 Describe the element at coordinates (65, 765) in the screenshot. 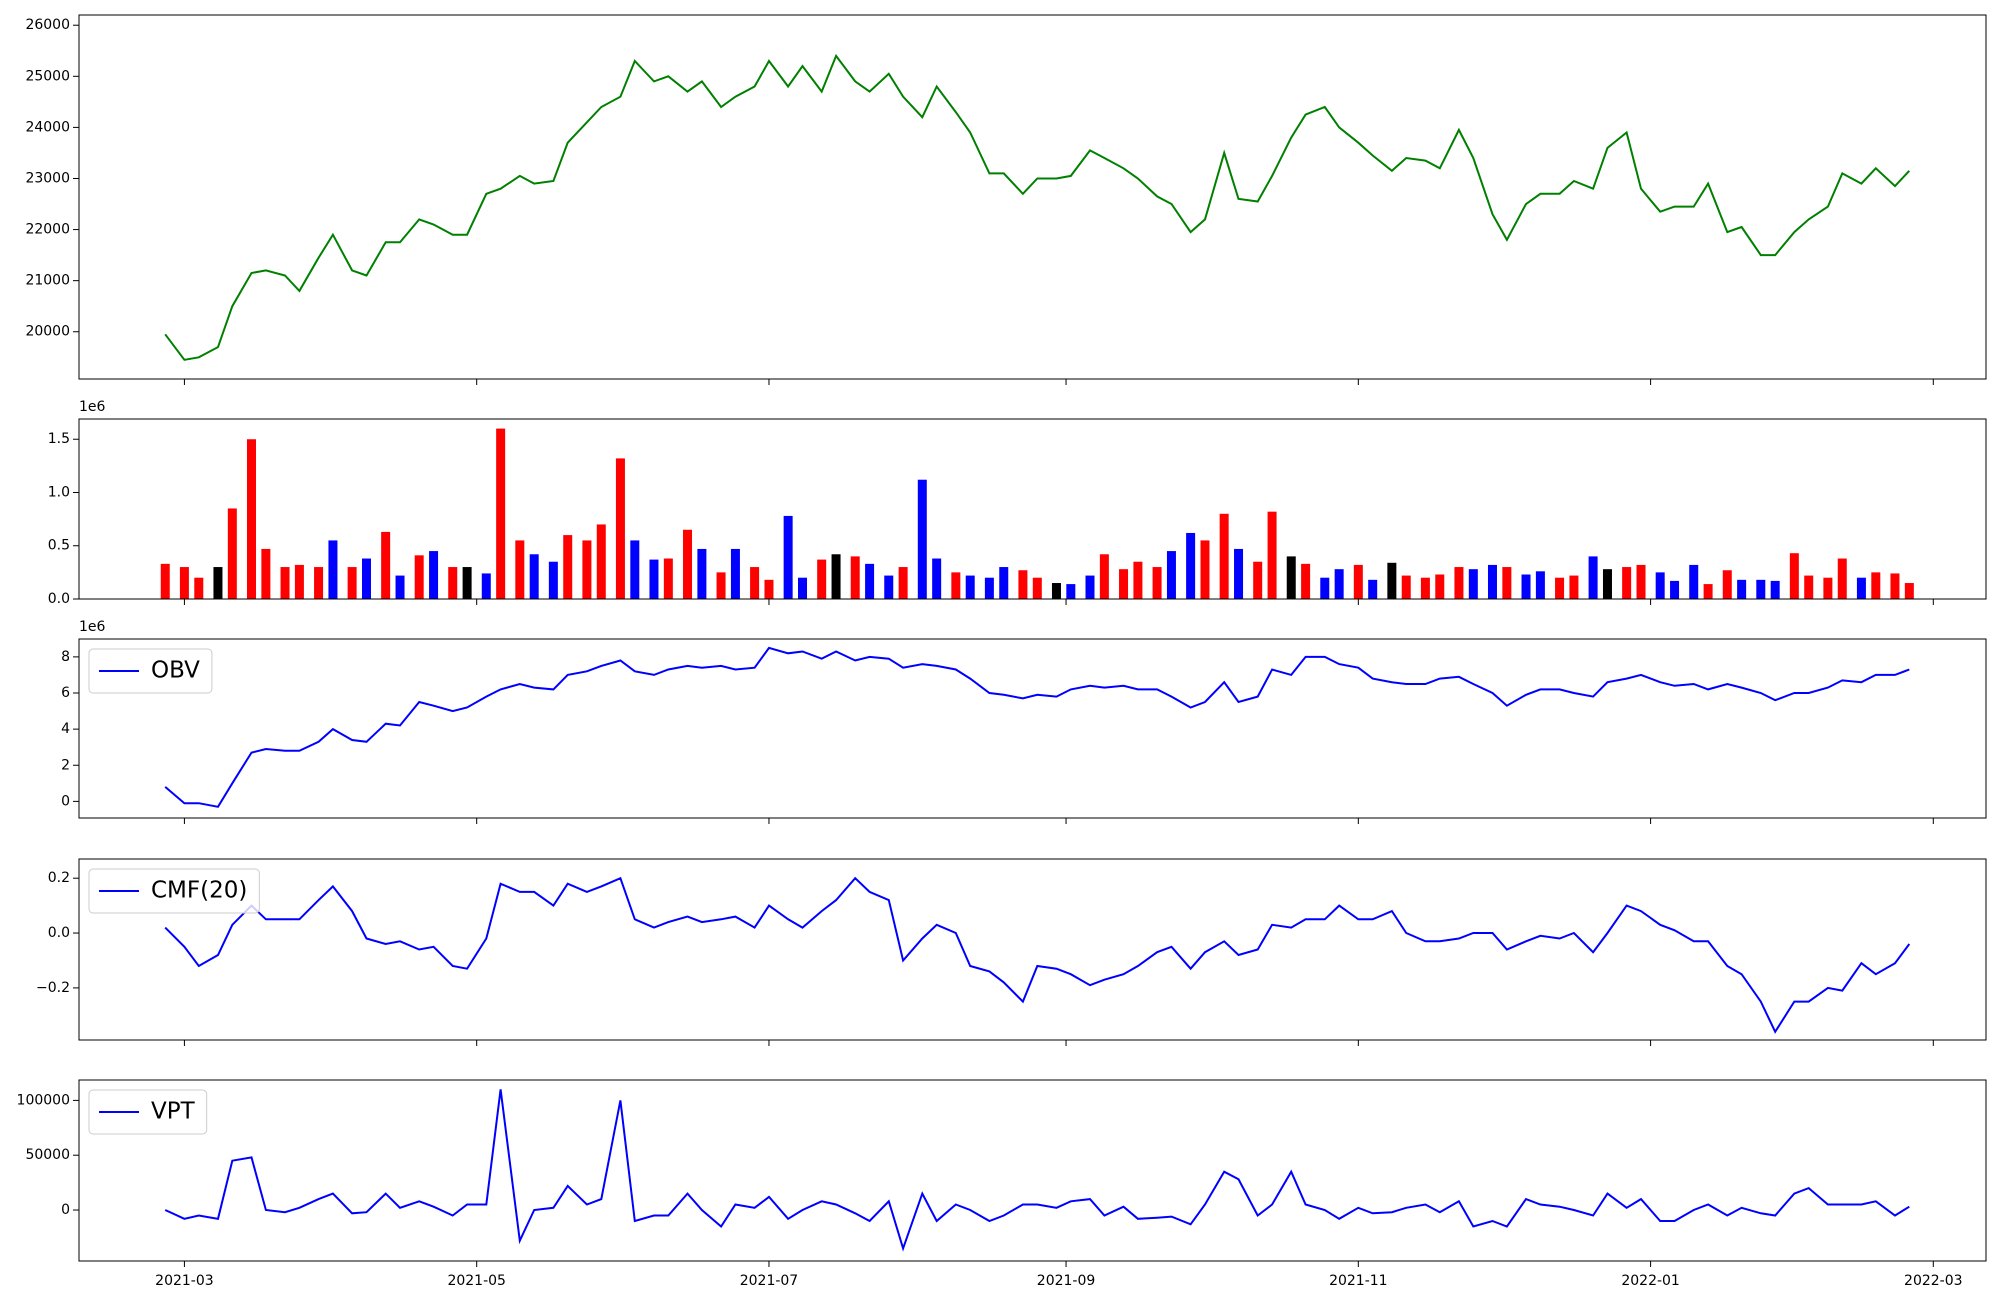

I see `y-tick-label: 2` at that location.